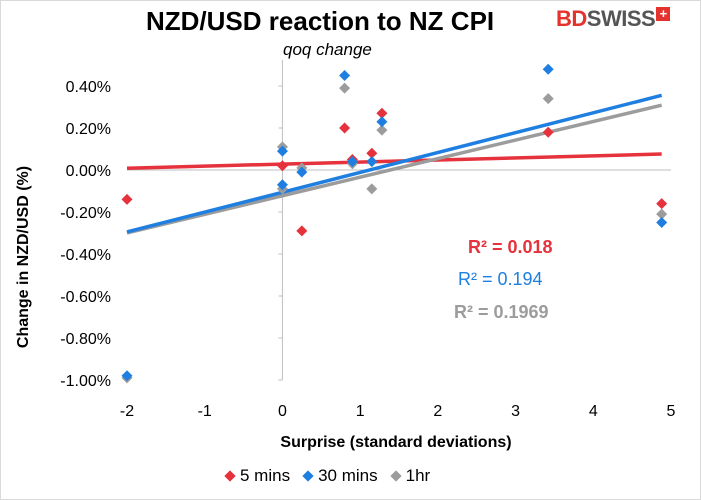 This screenshot has height=500, width=701. I want to click on legend-marker-1hr, so click(395, 476).